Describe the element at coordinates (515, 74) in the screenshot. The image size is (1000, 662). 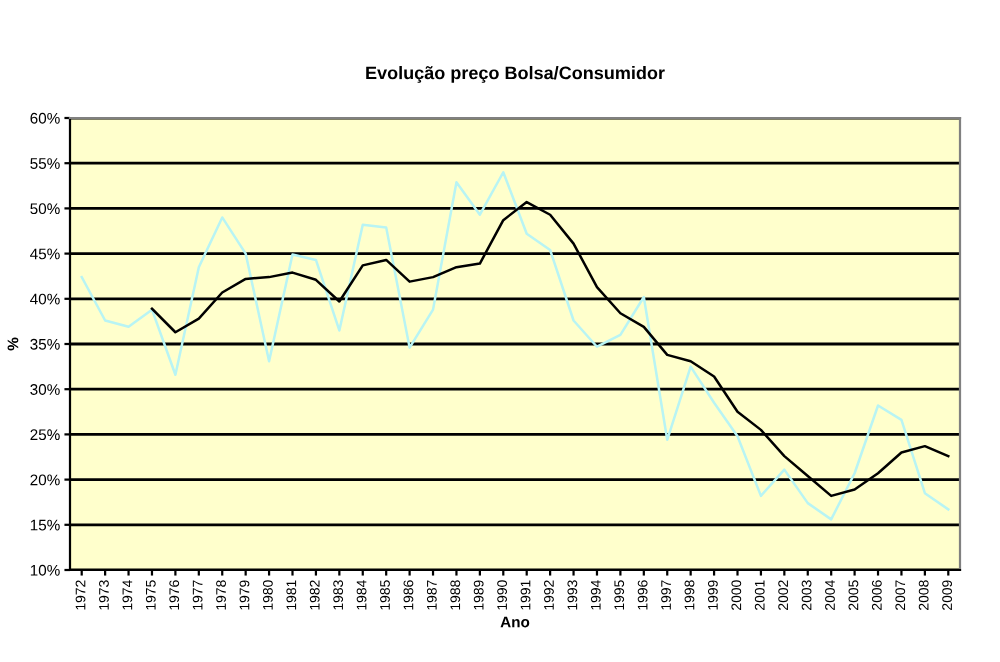
I see `chart-title: Evolução preço Bolsa/Consumidor` at that location.